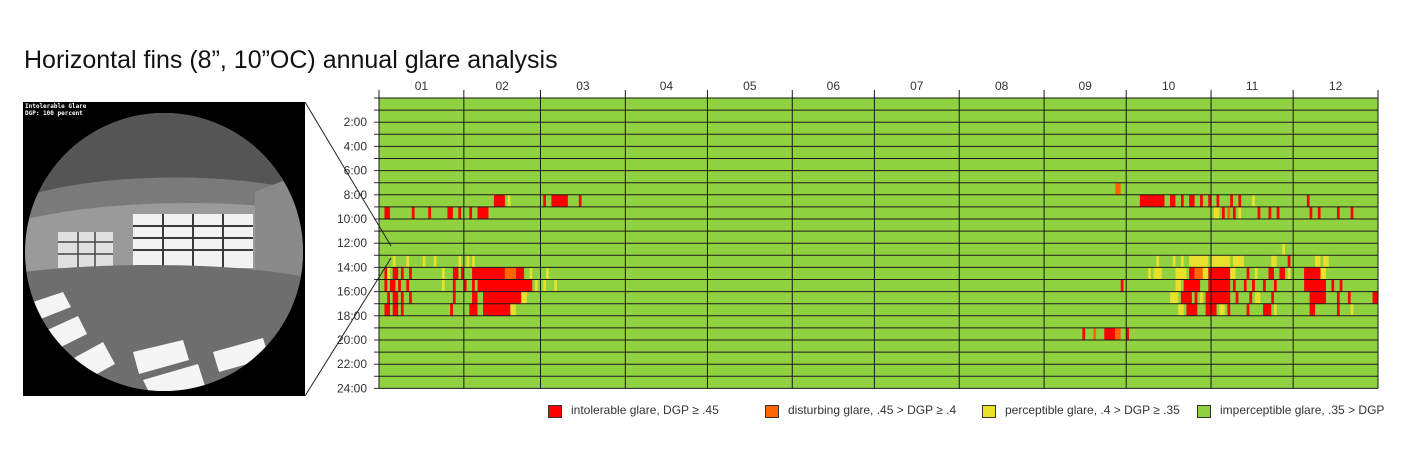 The width and height of the screenshot is (1411, 461). I want to click on y-tick-label-hour: 10:00, so click(352, 219).